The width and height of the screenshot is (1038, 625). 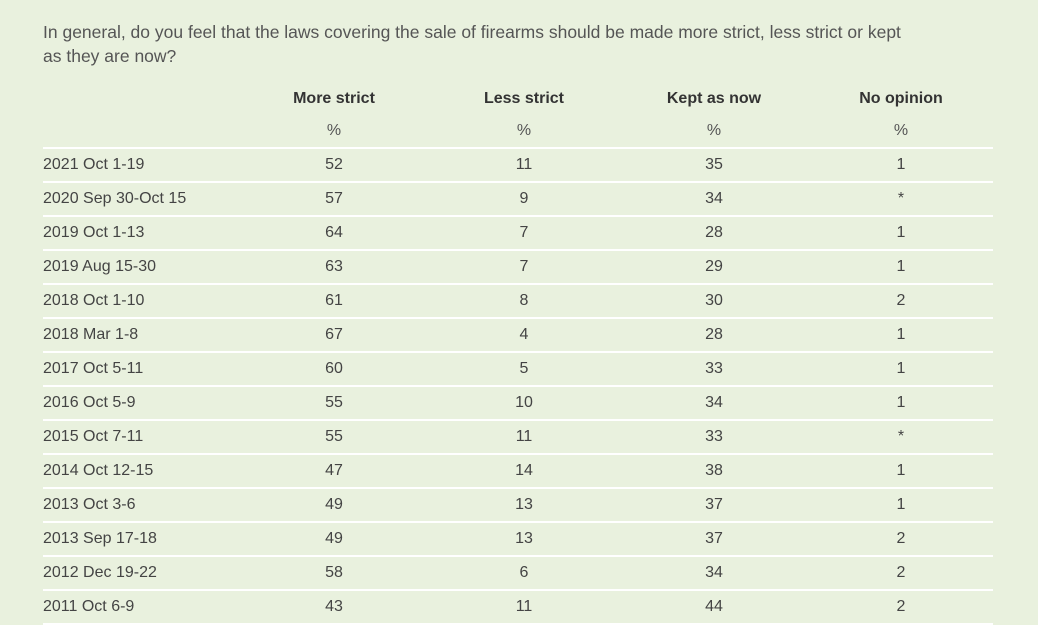 I want to click on row-date: 2016 Oct 5-9, so click(x=141, y=403).